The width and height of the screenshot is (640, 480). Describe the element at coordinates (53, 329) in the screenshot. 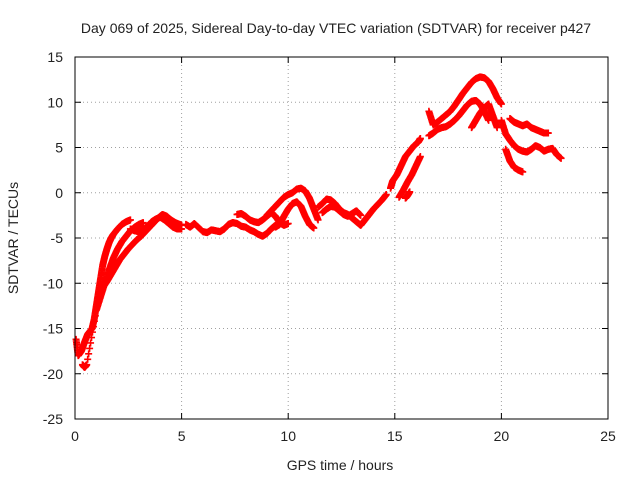

I see `y-tick-label: -15` at that location.